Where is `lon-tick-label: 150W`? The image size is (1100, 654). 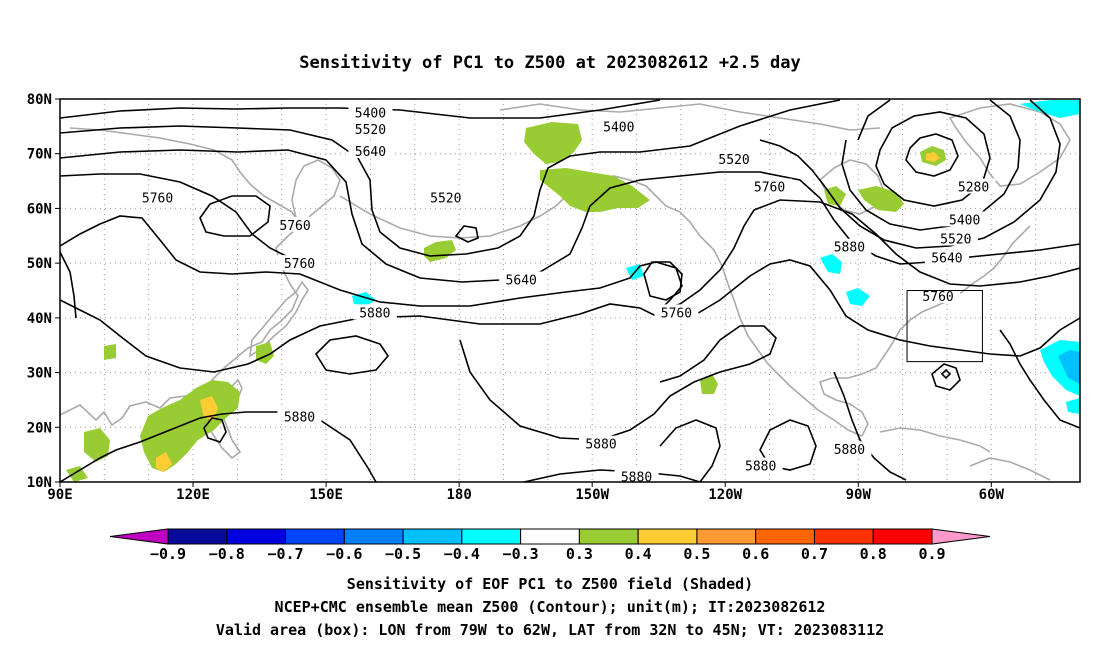 lon-tick-label: 150W is located at coordinates (592, 495).